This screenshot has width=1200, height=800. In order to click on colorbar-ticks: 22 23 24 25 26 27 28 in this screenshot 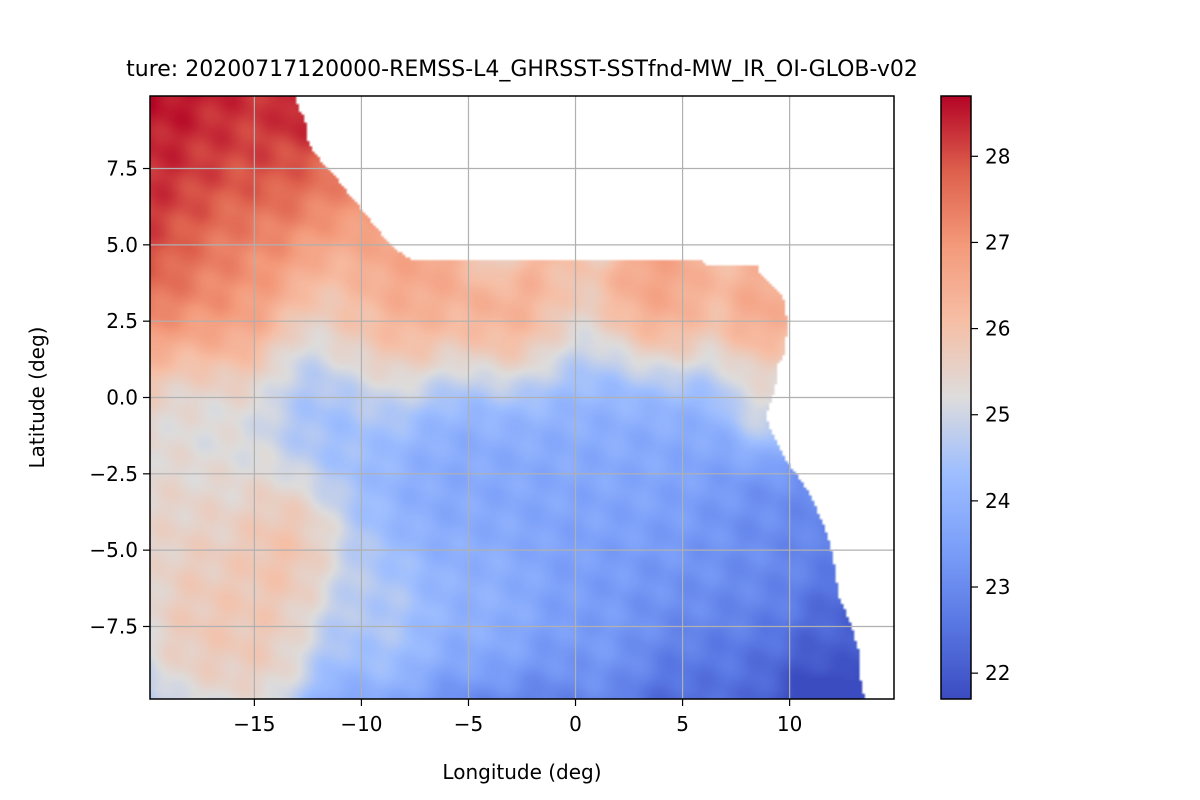, I will do `click(990, 414)`.